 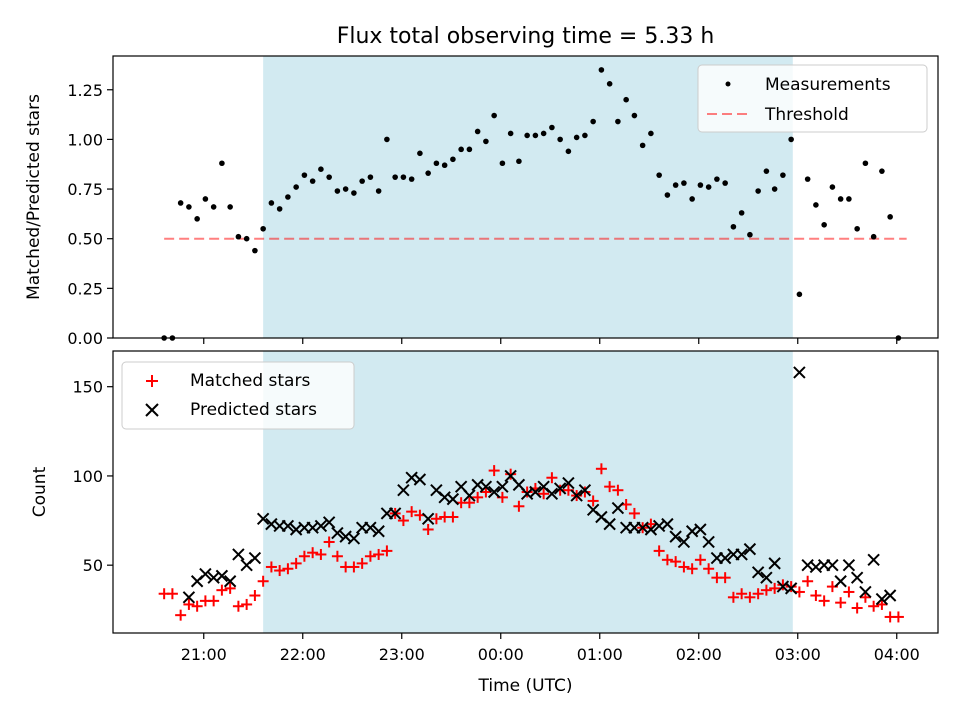 I want to click on x-tick-label: 01:00, so click(x=600, y=654).